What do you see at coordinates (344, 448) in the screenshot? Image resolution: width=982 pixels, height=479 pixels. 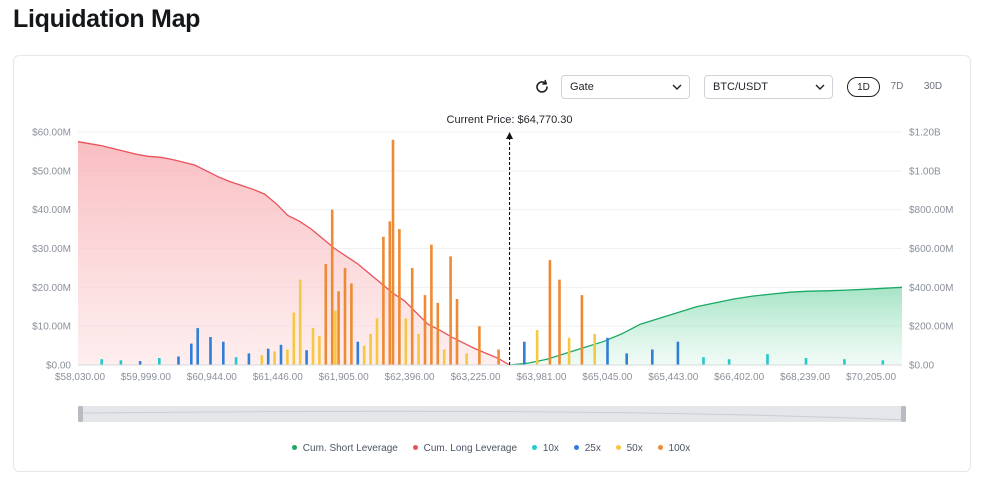 I see `legend-item-short: Cum. Short Leverage` at bounding box center [344, 448].